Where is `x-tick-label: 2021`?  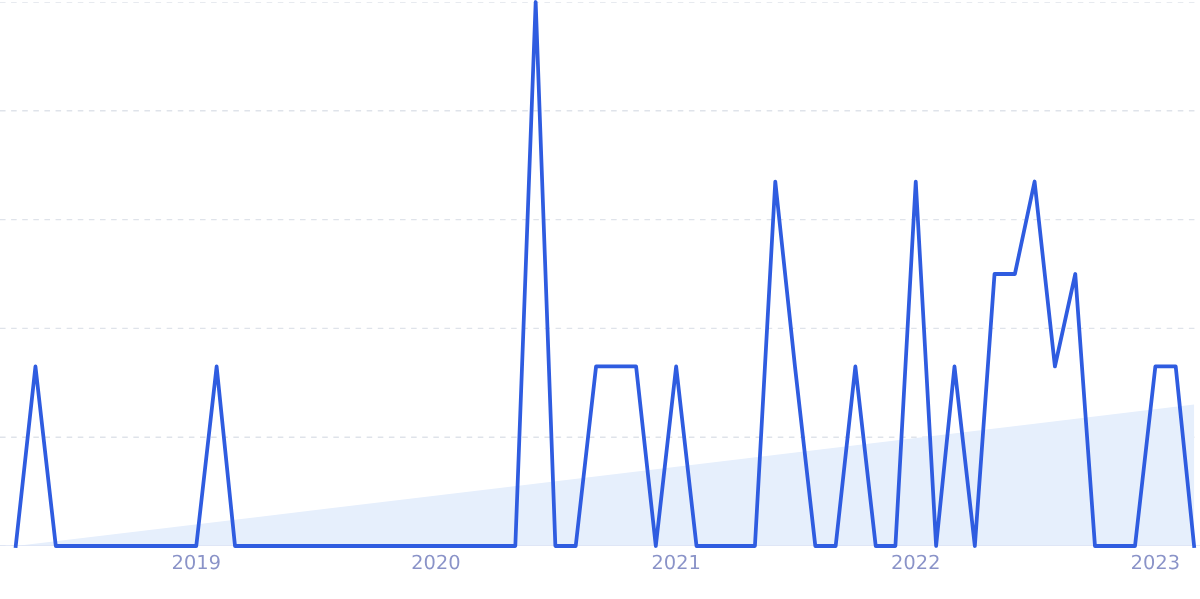 x-tick-label: 2021 is located at coordinates (676, 562).